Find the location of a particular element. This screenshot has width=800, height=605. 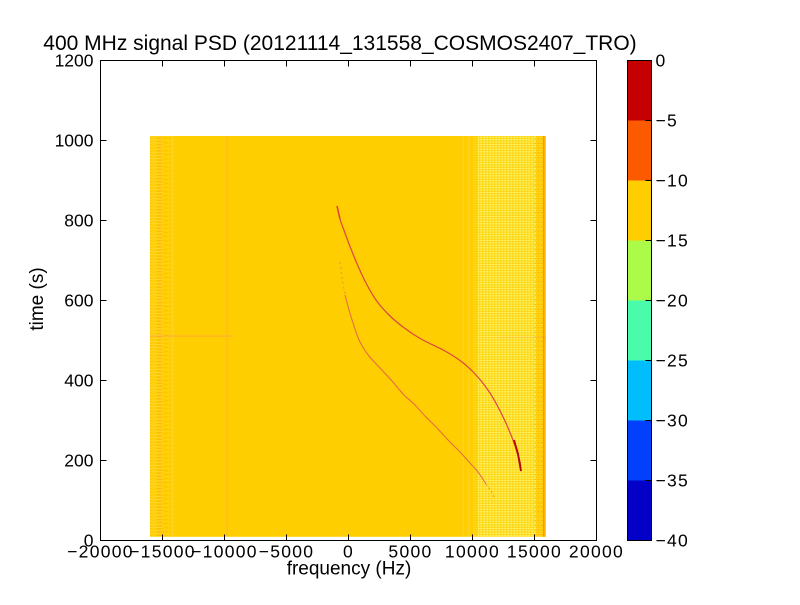

svg-text: −10000 is located at coordinates (224, 552).